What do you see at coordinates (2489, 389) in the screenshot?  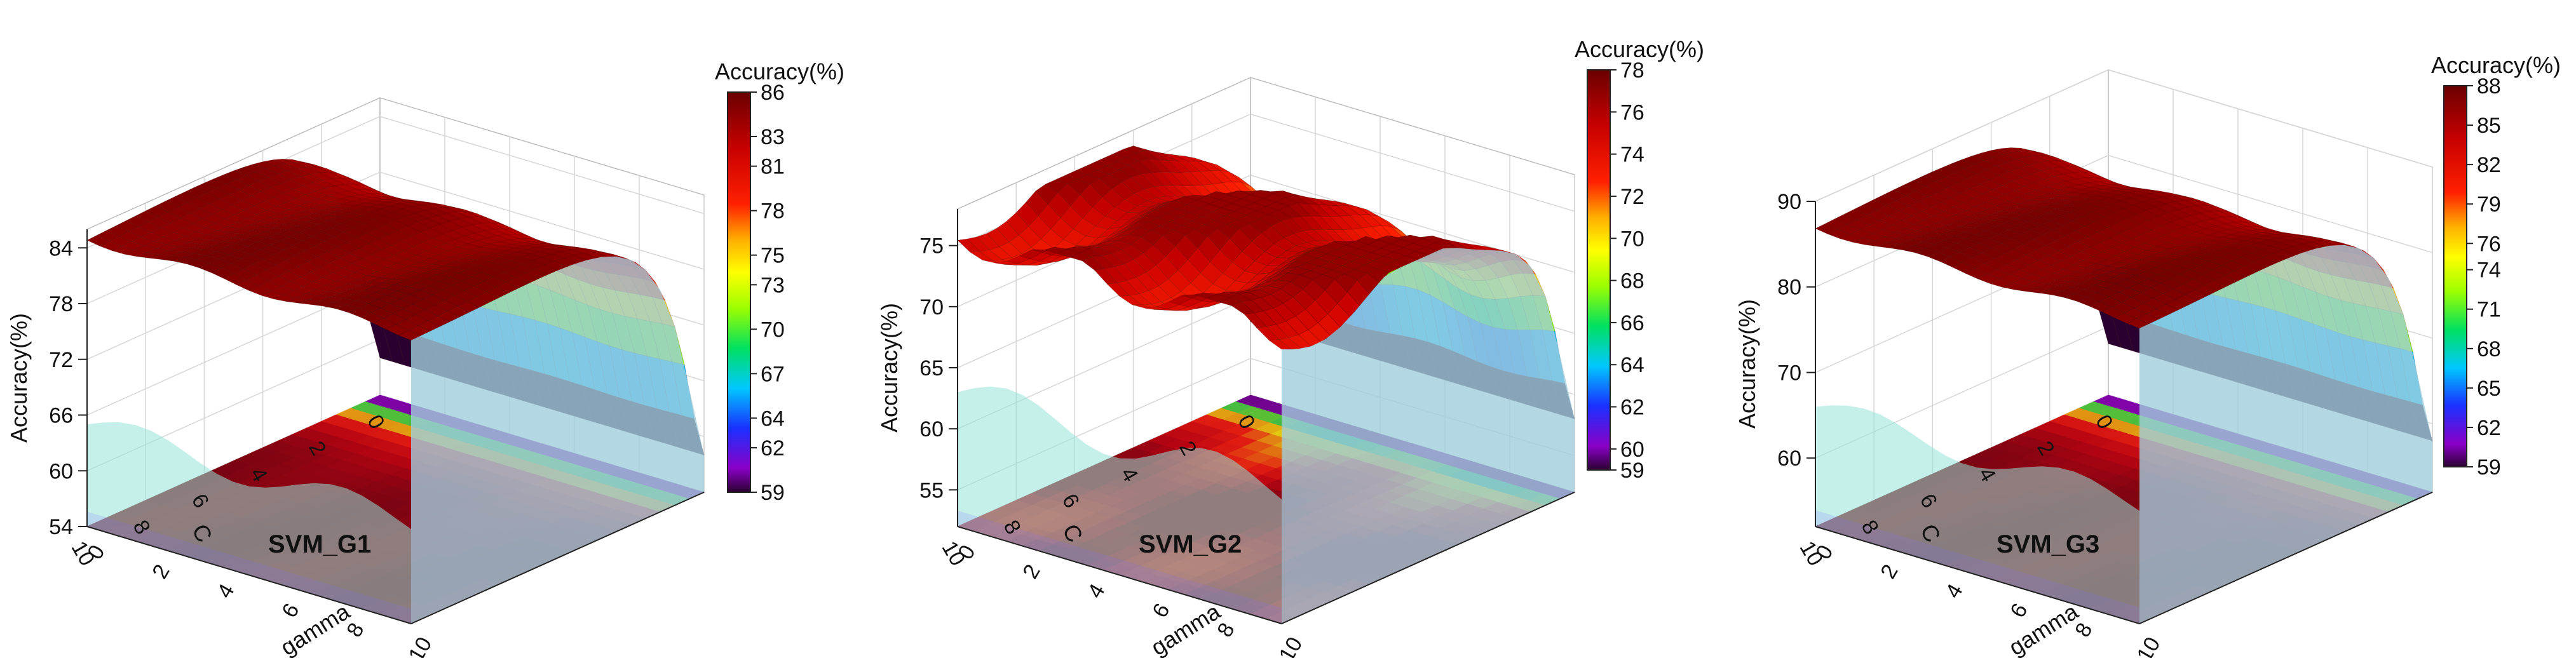 I see `colorbar-tick-label: 65` at bounding box center [2489, 389].